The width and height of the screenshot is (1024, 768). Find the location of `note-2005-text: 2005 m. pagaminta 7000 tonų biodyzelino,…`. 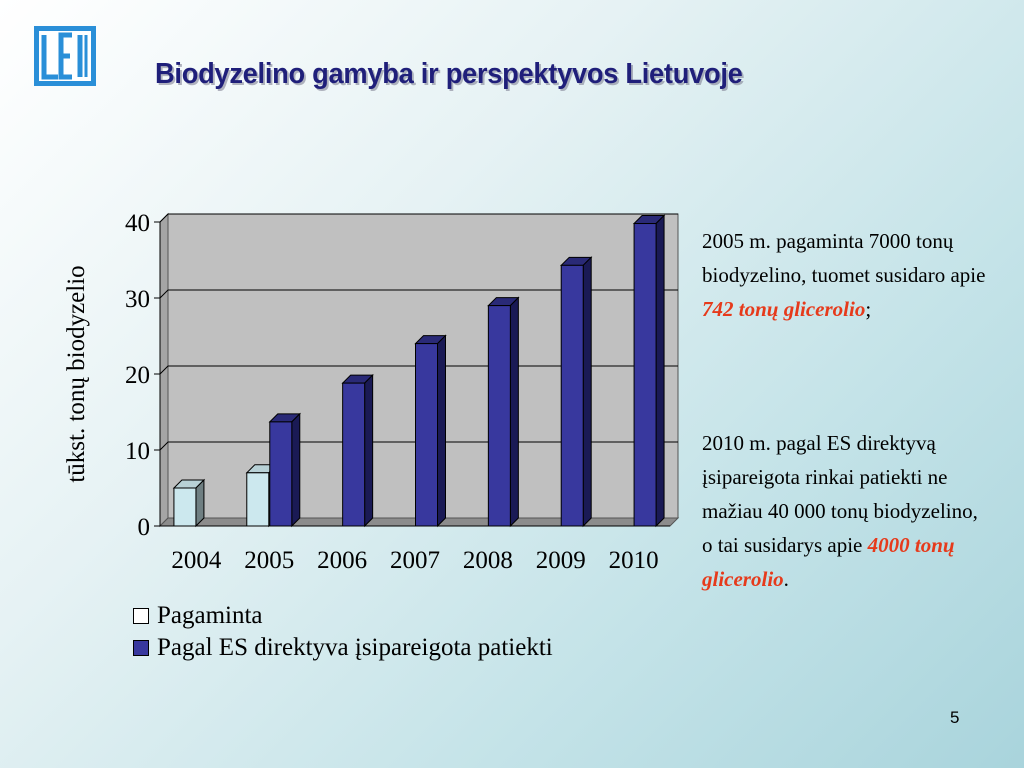

note-2005-text: 2005 m. pagaminta 7000 tonų biodyzelino,… is located at coordinates (844, 258).